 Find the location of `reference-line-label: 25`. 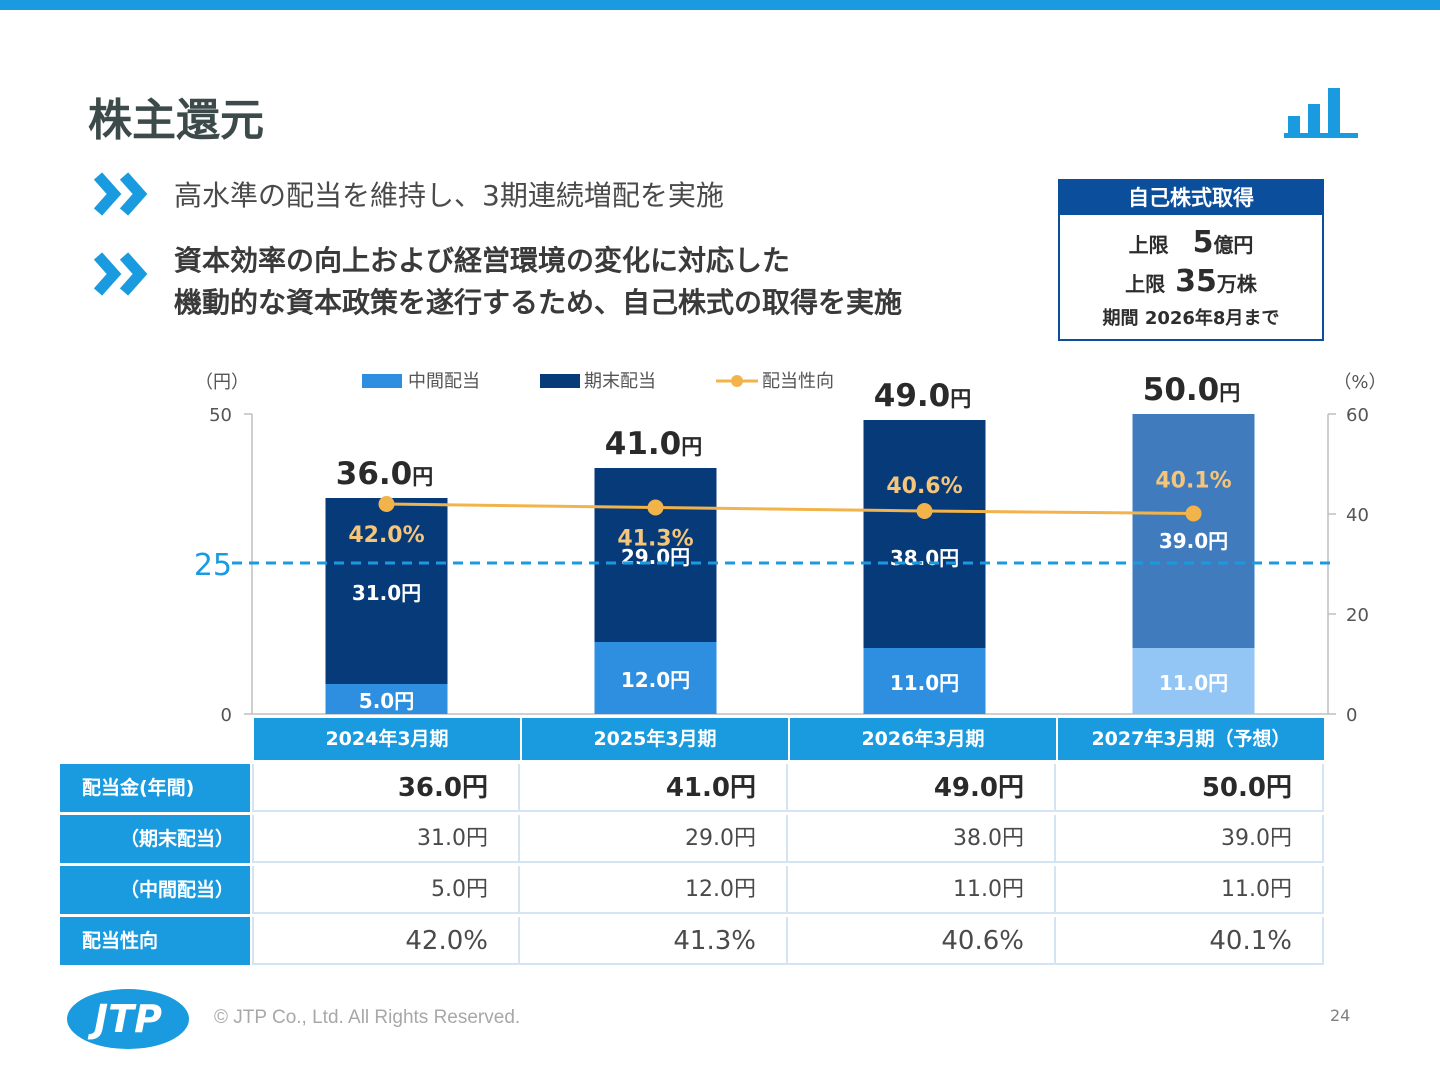

reference-line-label: 25 is located at coordinates (213, 565).